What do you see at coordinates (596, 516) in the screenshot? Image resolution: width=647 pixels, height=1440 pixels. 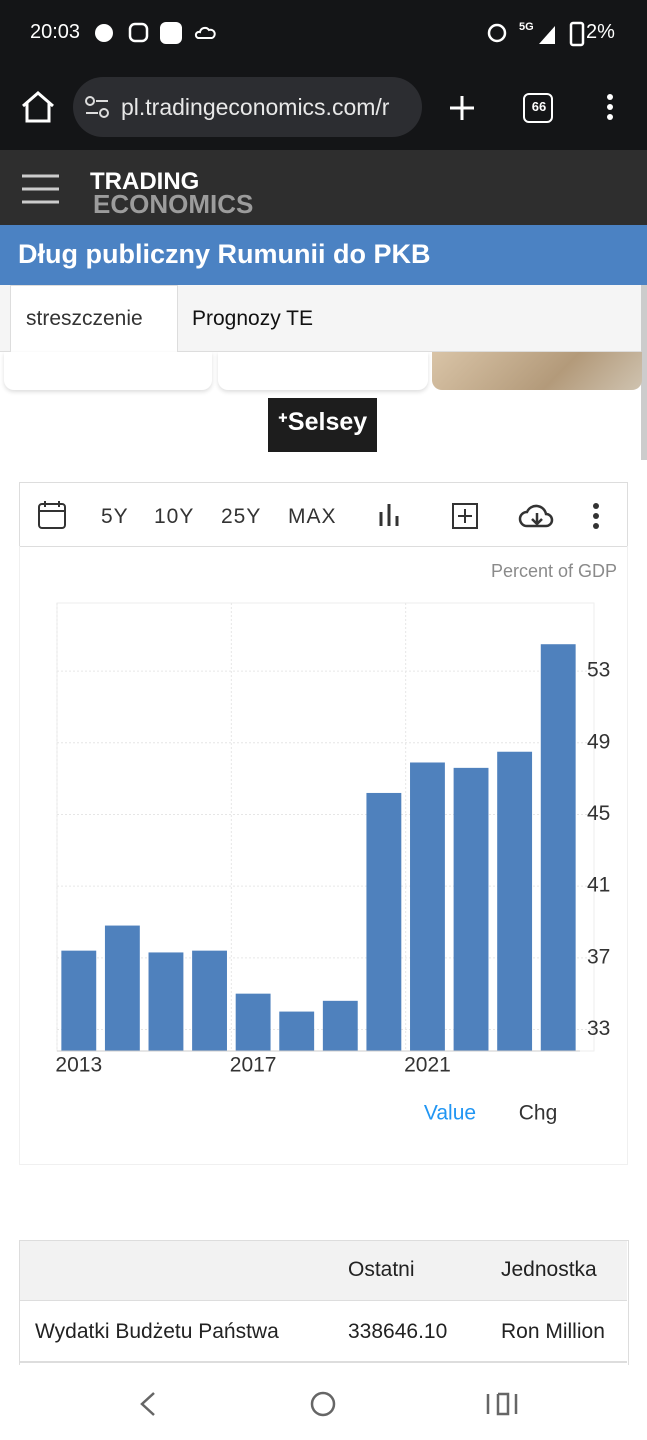 I see `more-button` at bounding box center [596, 516].